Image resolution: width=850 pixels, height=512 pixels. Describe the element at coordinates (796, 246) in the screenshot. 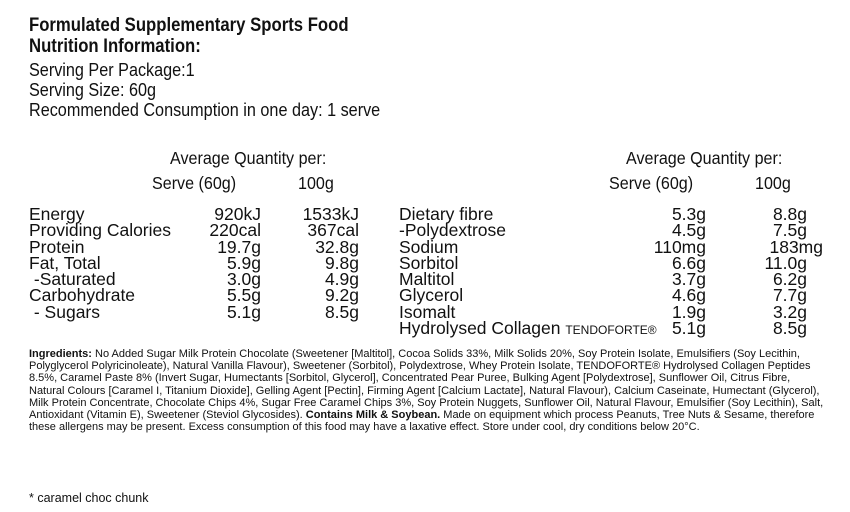

I see `per100-value: 183mg` at that location.